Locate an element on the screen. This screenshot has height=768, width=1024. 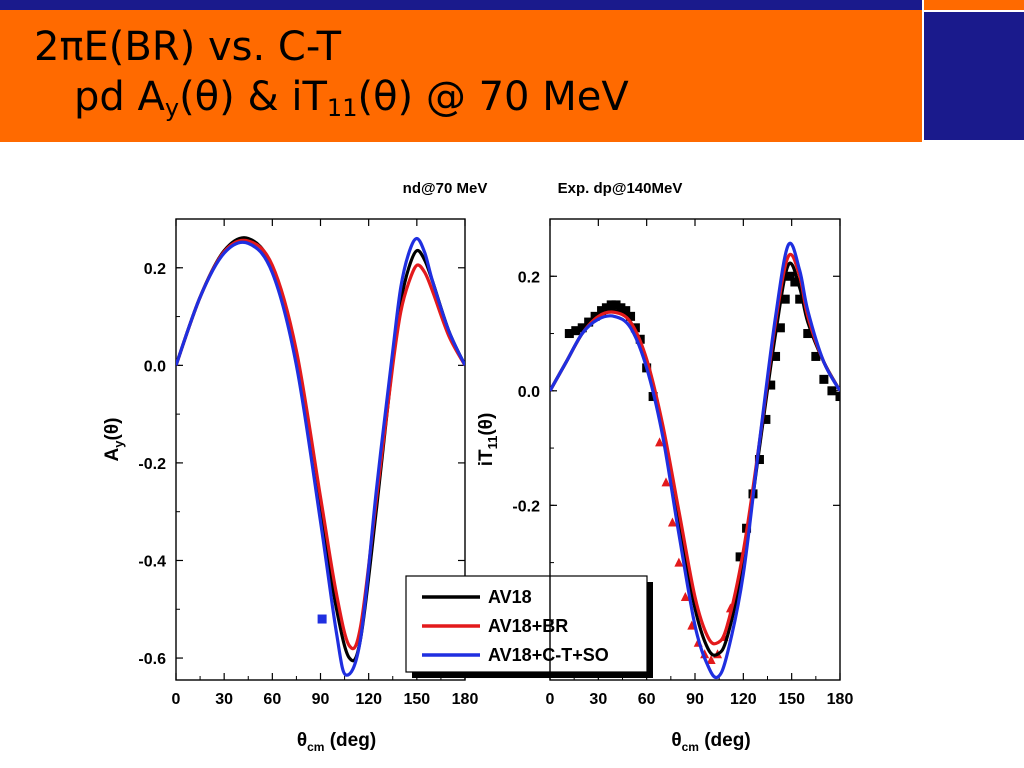
title-line-2-prefix: pd A is located at coordinates (119, 97).